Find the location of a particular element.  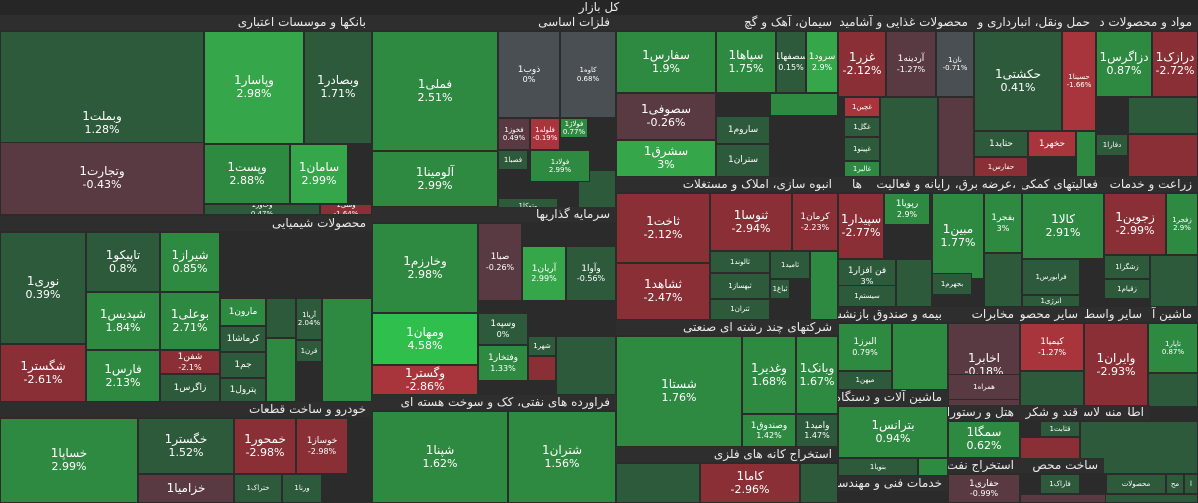

sector-header: سایر واسط is located at coordinates (1116, 314).